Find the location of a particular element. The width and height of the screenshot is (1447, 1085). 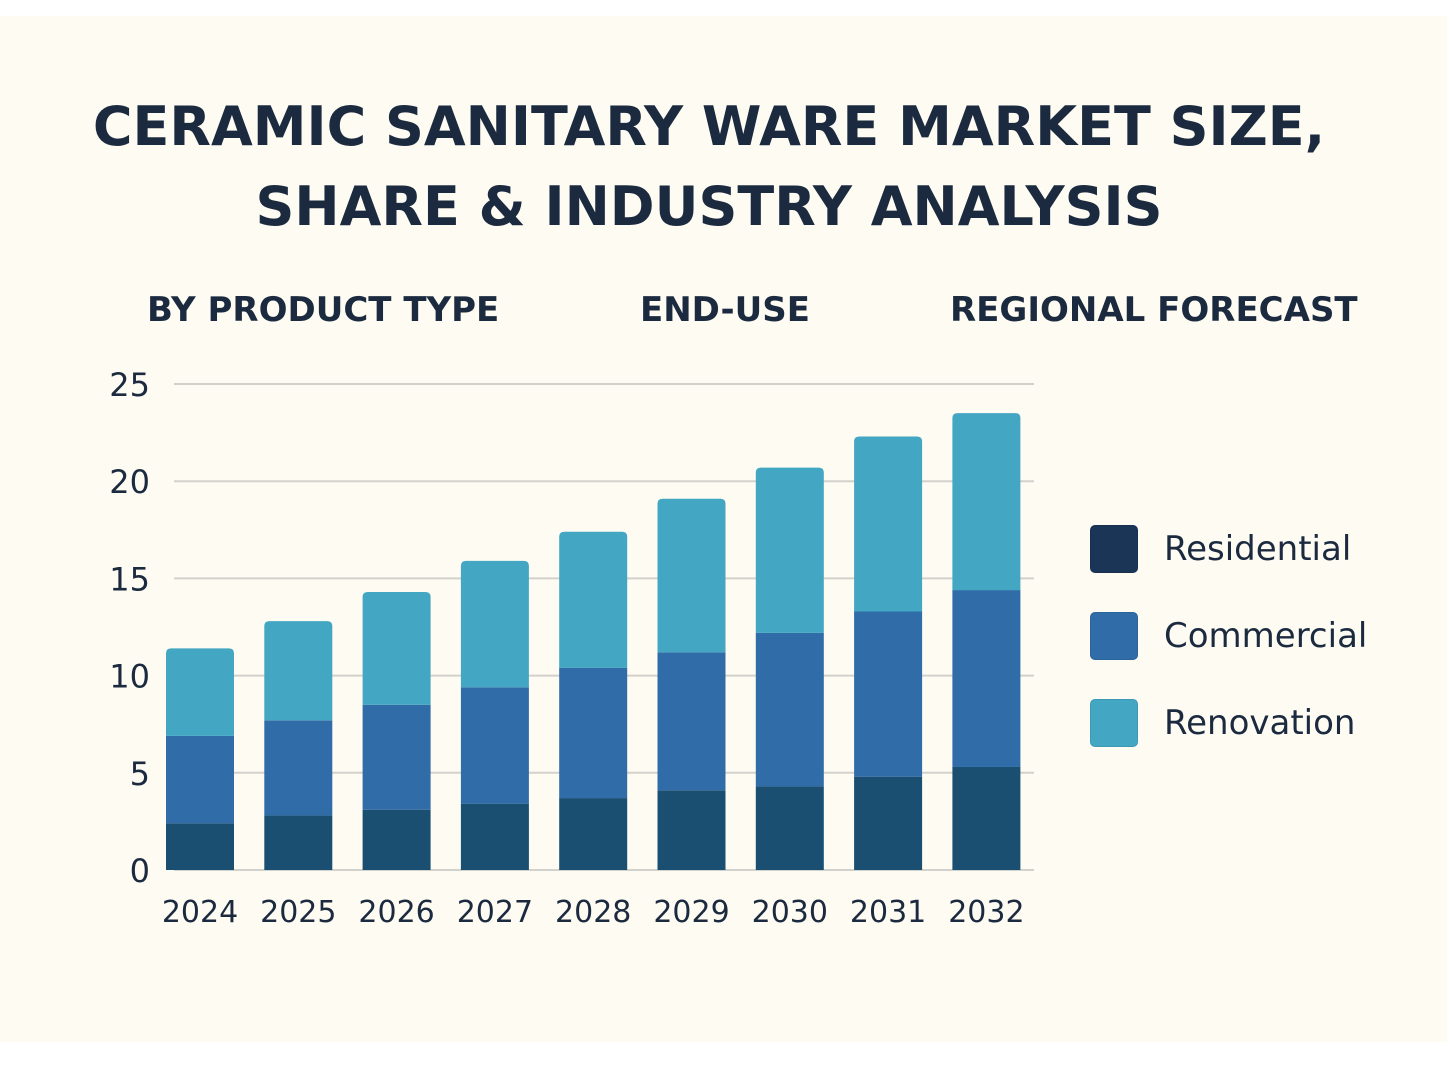

bar-group-2025 is located at coordinates (298, 745).